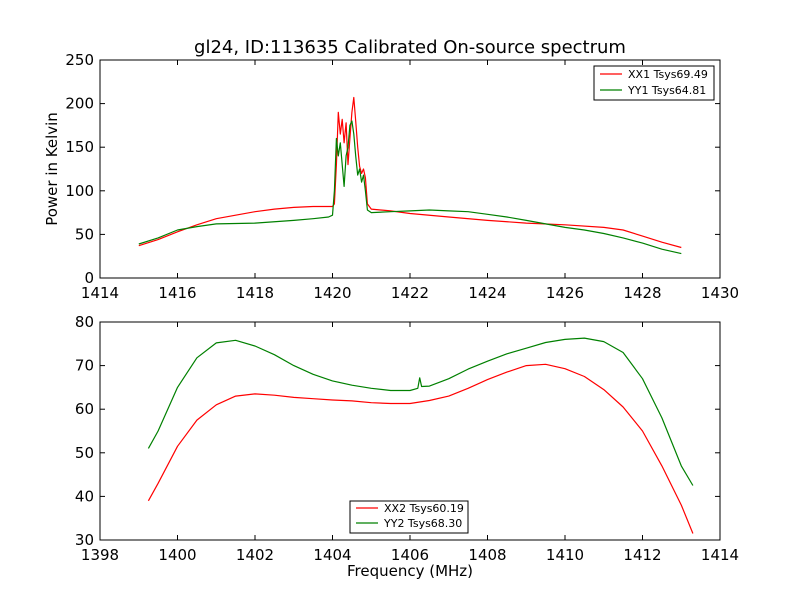  I want to click on top-legend: XX1 Tsys69.49 YY1 Tsys64.81, so click(654, 83).